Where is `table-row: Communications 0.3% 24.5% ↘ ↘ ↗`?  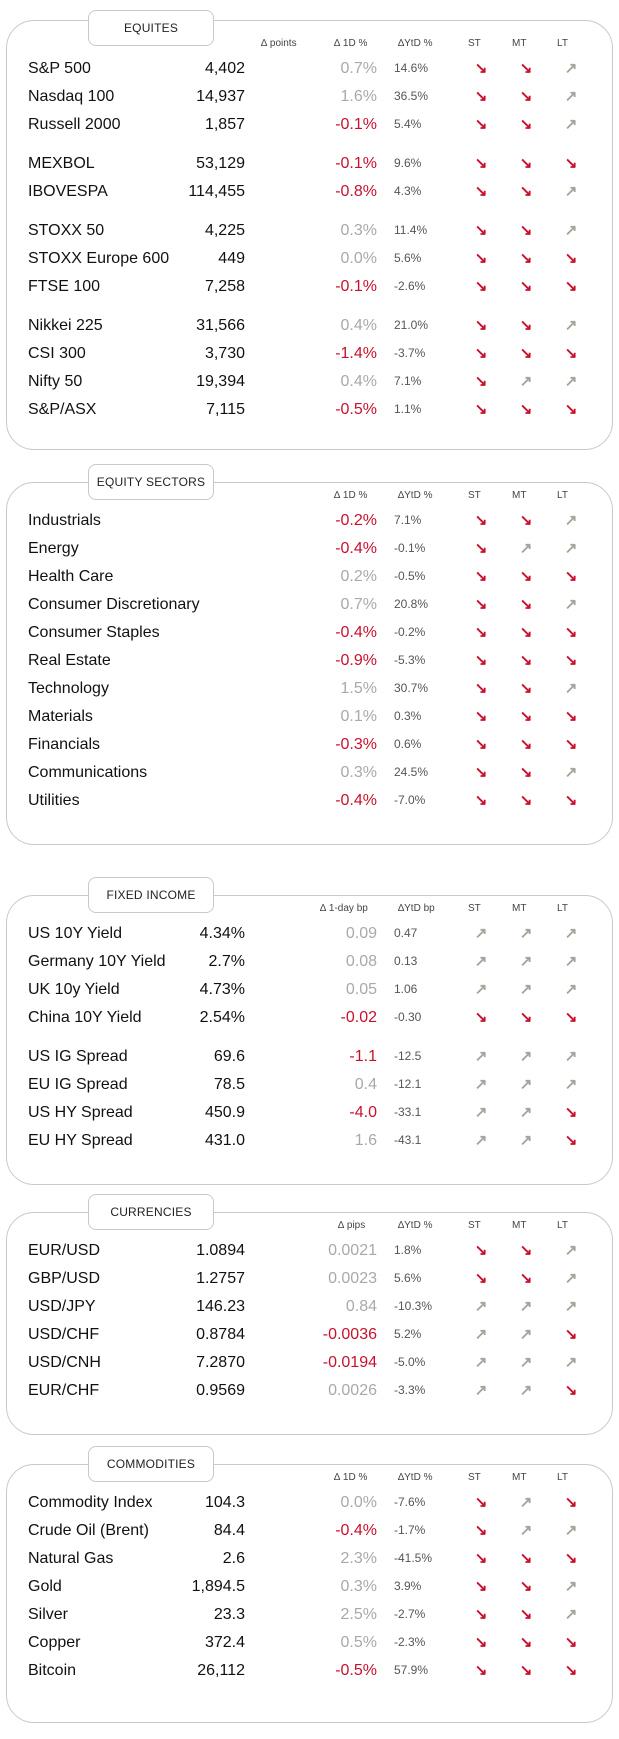
table-row: Communications 0.3% 24.5% ↘ ↘ ↗ is located at coordinates (309, 772).